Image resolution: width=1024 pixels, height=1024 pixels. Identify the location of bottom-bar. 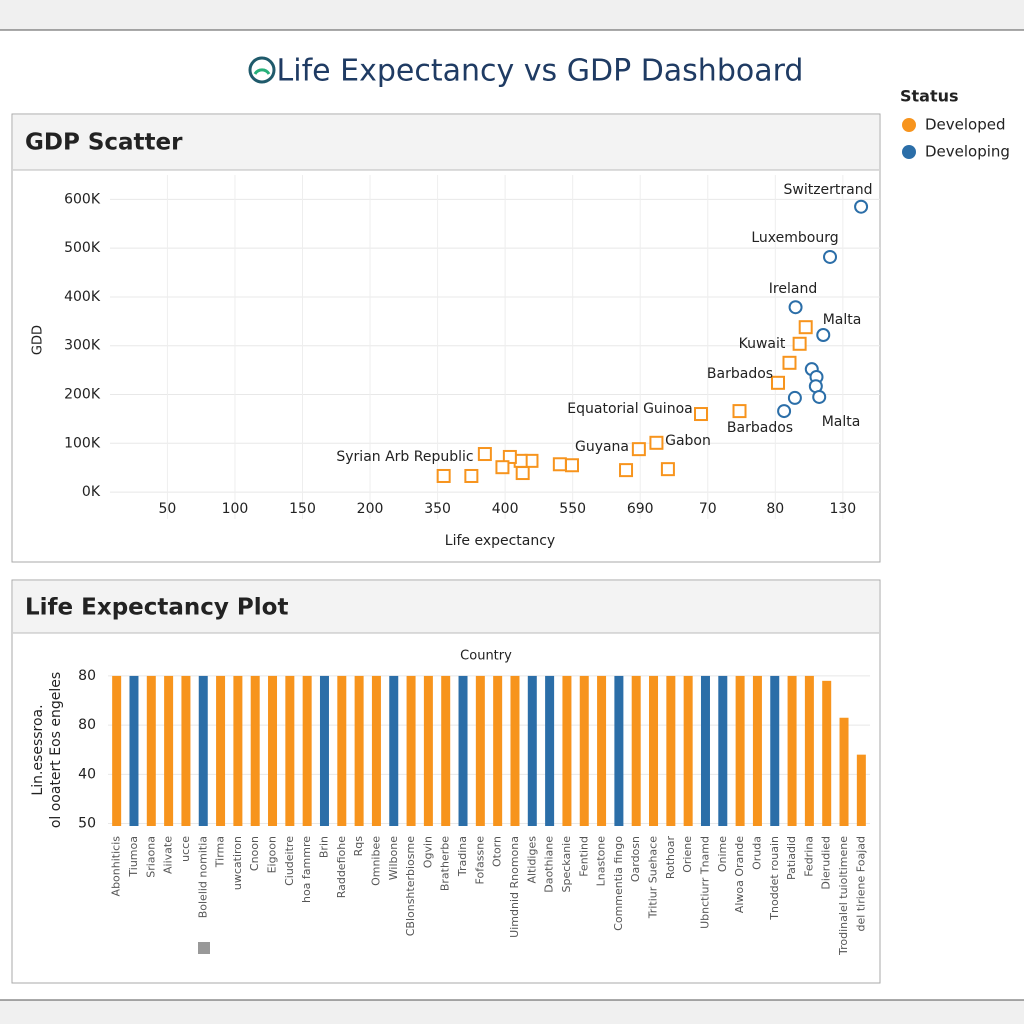
(512, 1012).